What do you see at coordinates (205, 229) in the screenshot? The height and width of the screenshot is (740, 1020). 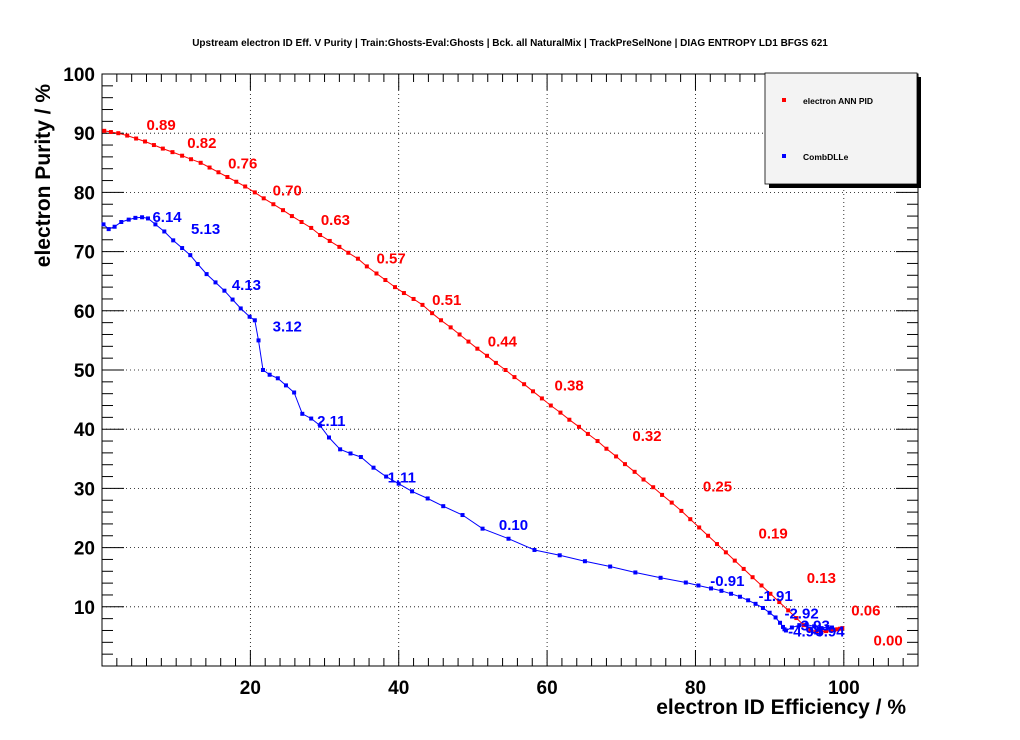 I see `point-annotation: 5.13` at bounding box center [205, 229].